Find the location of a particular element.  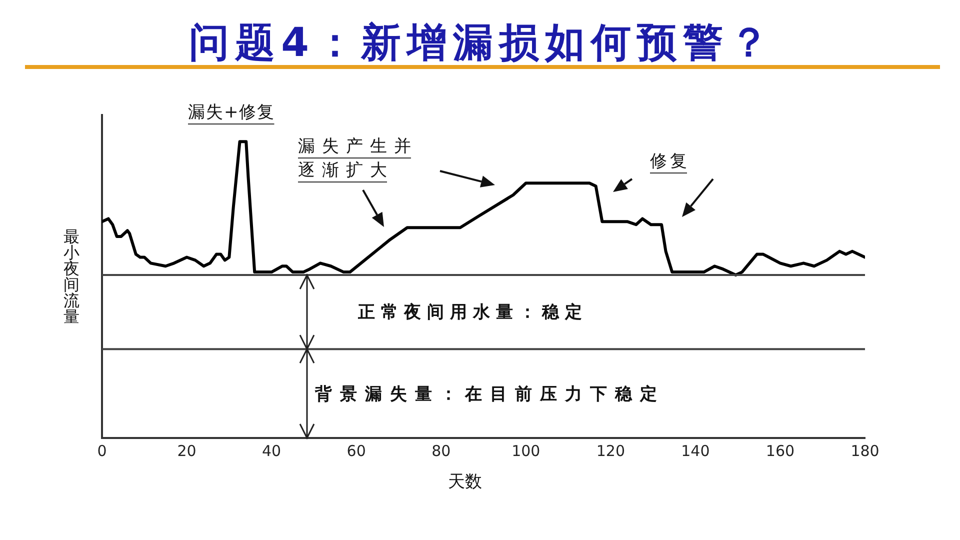

text: 漏失+修复 is located at coordinates (232, 112).